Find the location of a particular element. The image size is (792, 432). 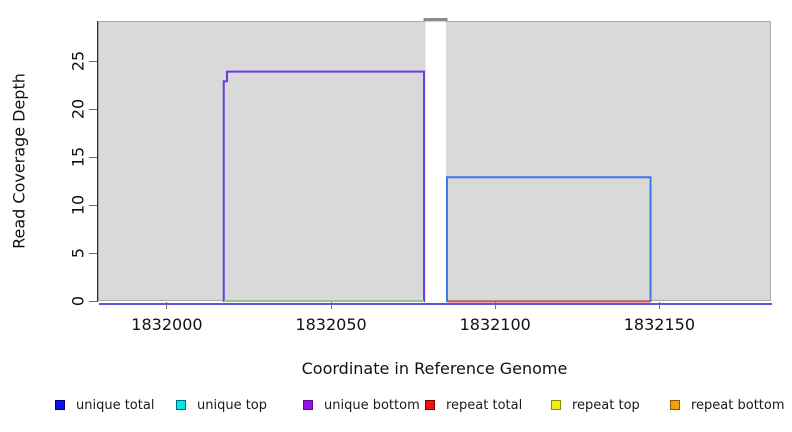

series-unique-bottom-coverage is located at coordinates (324, 186).